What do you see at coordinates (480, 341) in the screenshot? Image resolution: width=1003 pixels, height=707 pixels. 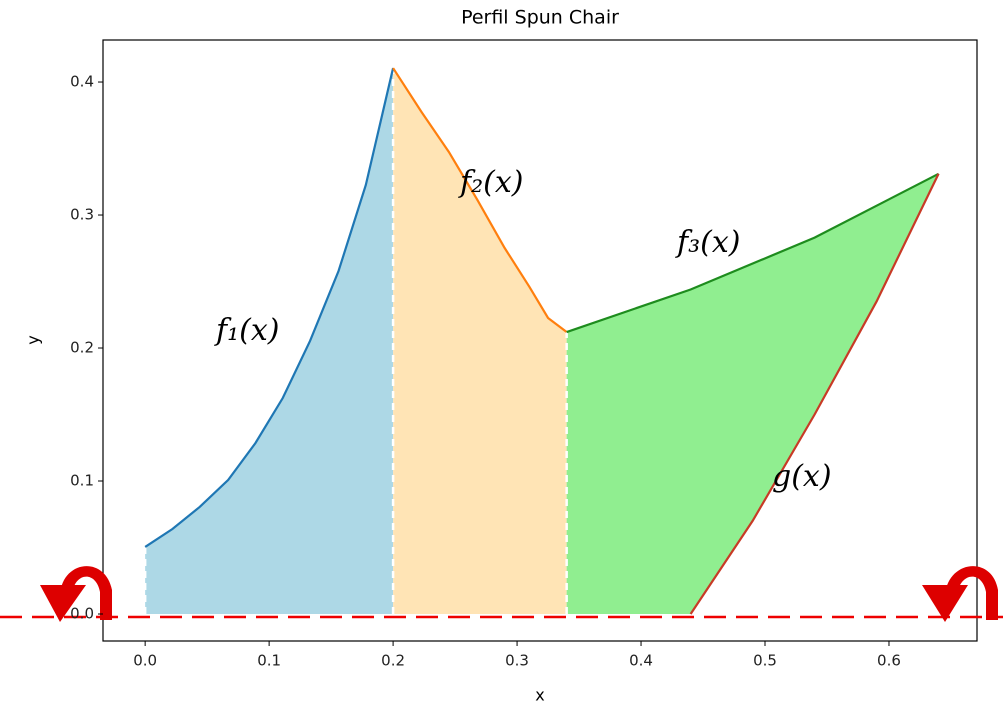 I see `area-fill` at bounding box center [480, 341].